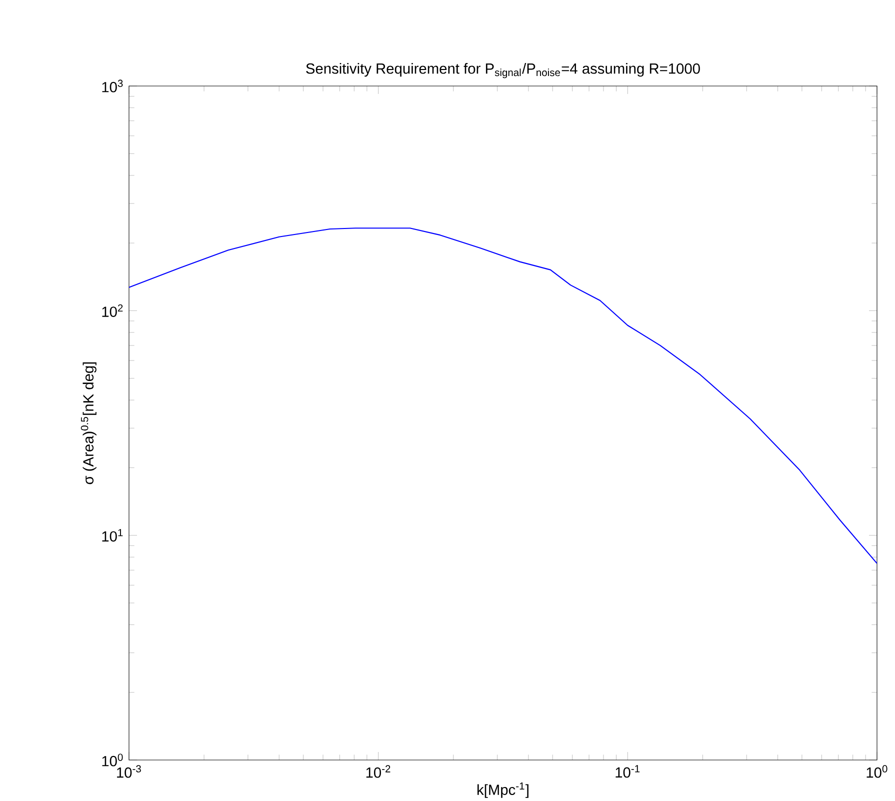 The image size is (895, 801). I want to click on y-tick-label: 10$^{2}$, so click(112, 310).